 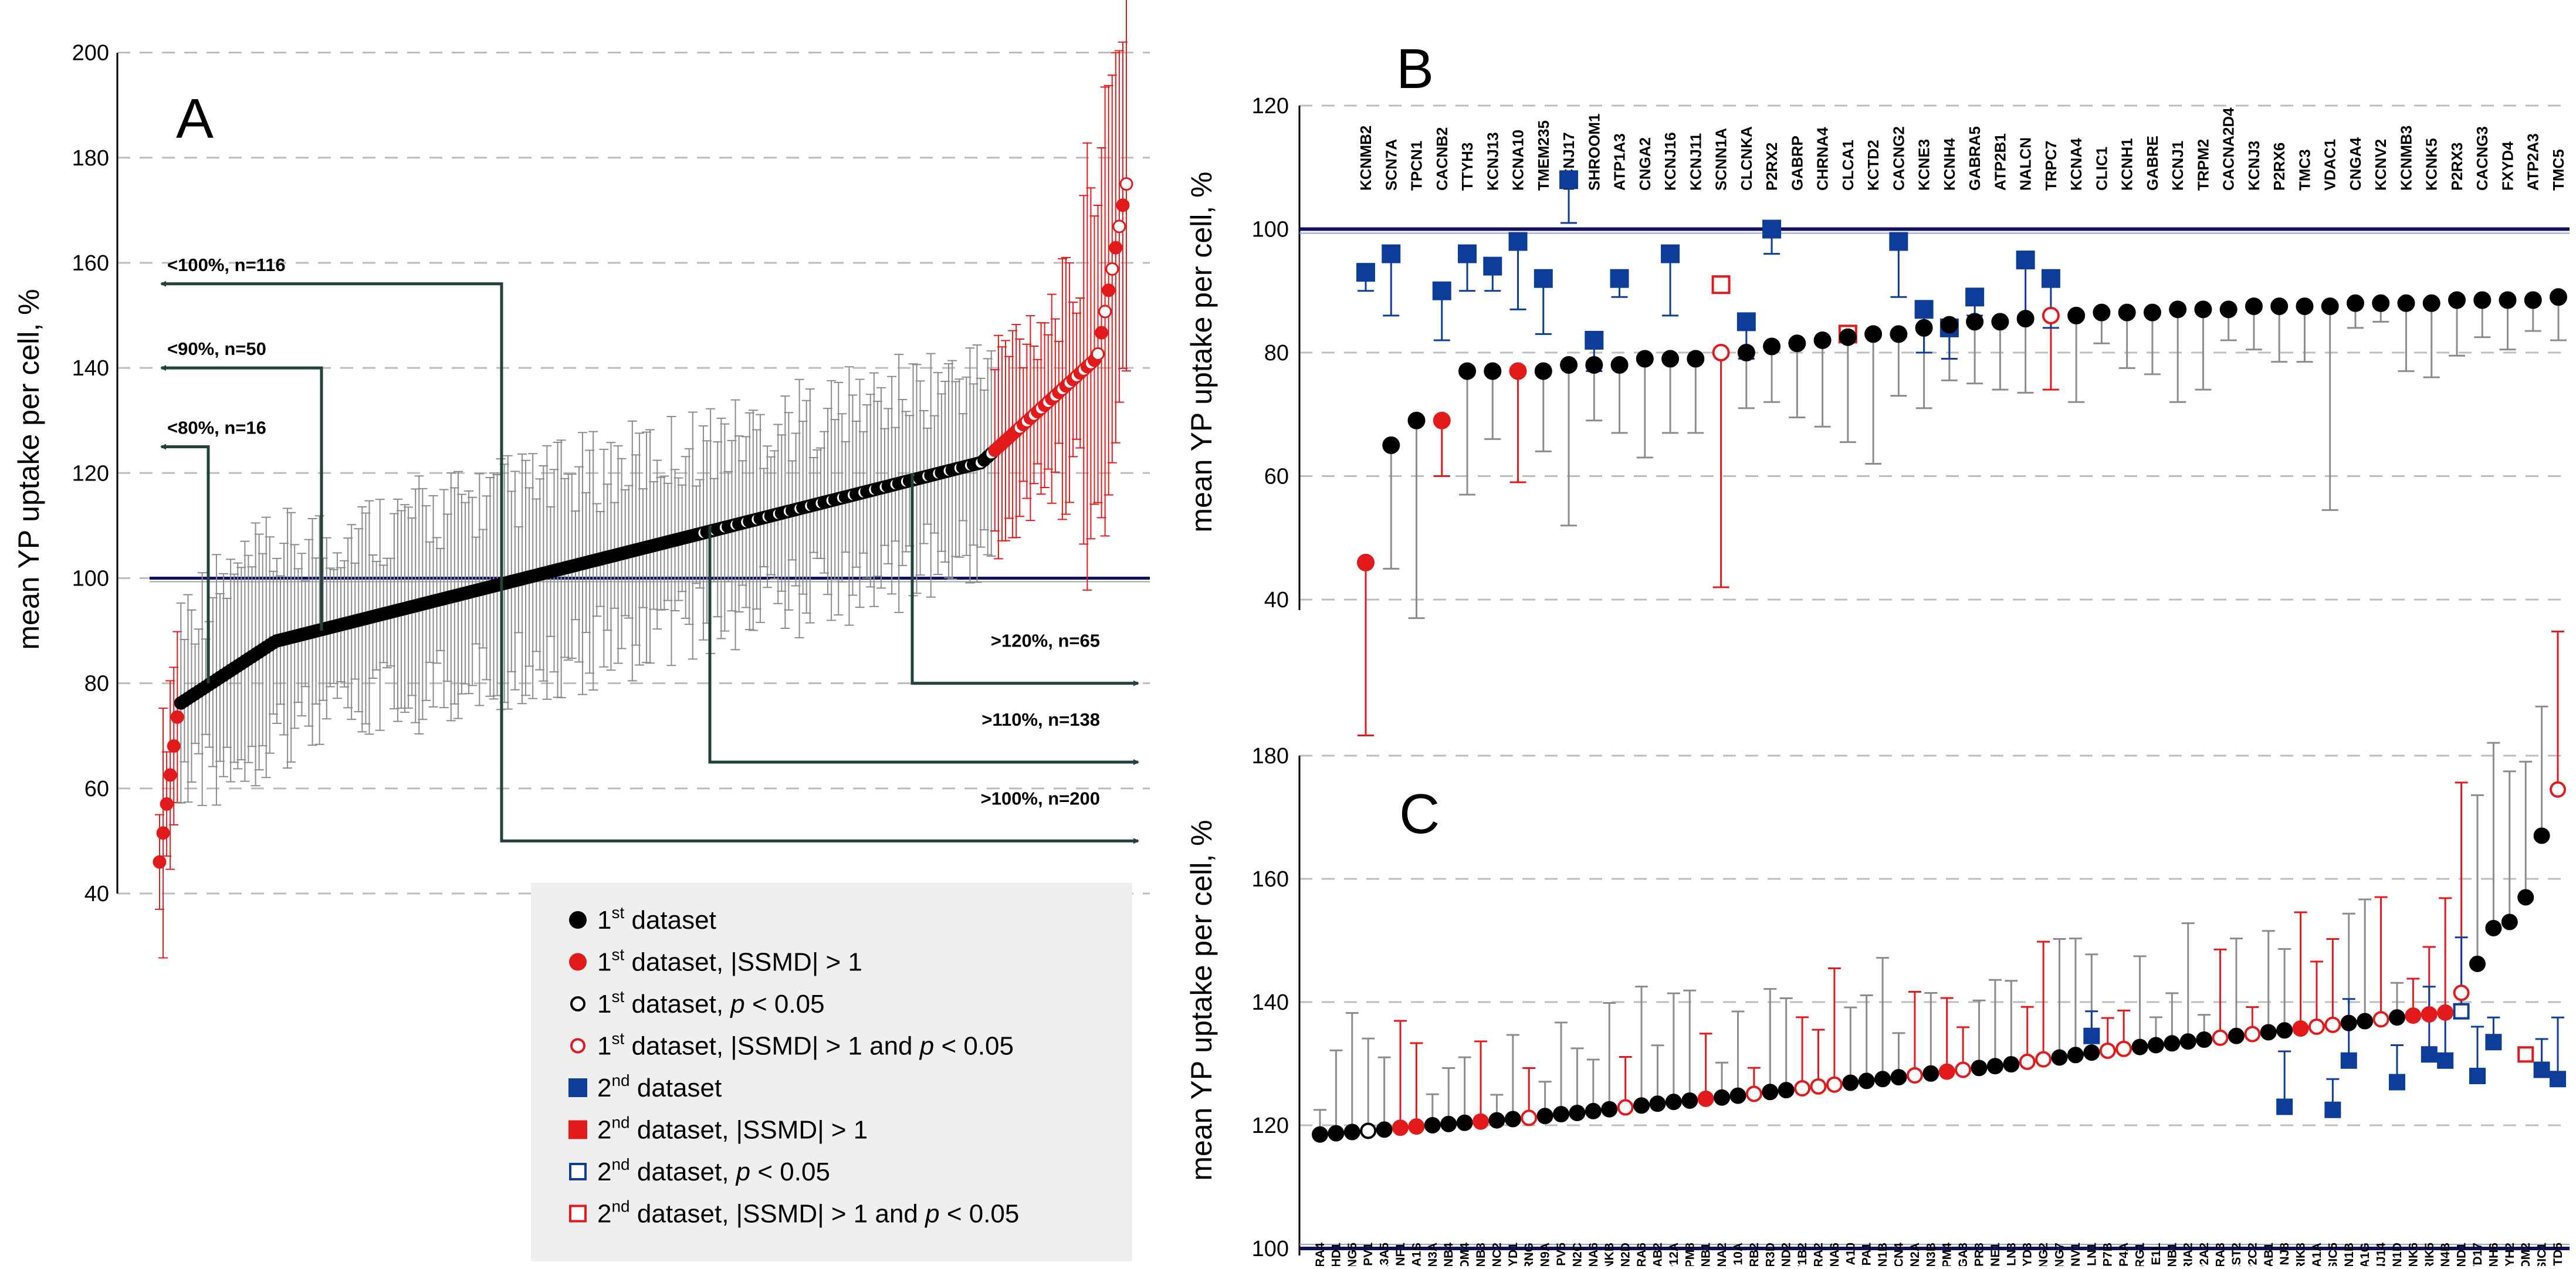 What do you see at coordinates (90, 53) in the screenshot?
I see `y-tick-label: 200` at bounding box center [90, 53].